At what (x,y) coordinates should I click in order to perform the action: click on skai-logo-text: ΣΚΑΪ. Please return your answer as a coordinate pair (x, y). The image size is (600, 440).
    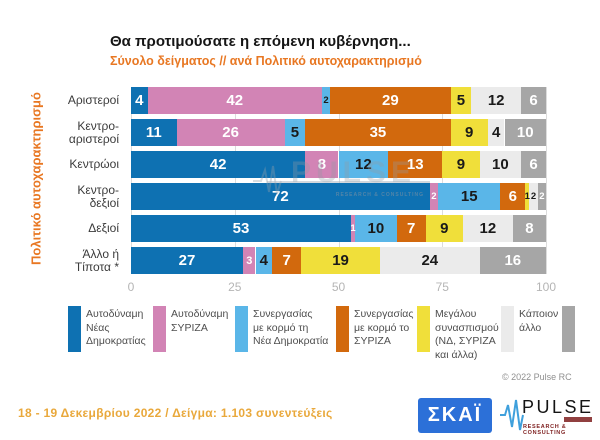
    Looking at the image, I should click on (455, 415).